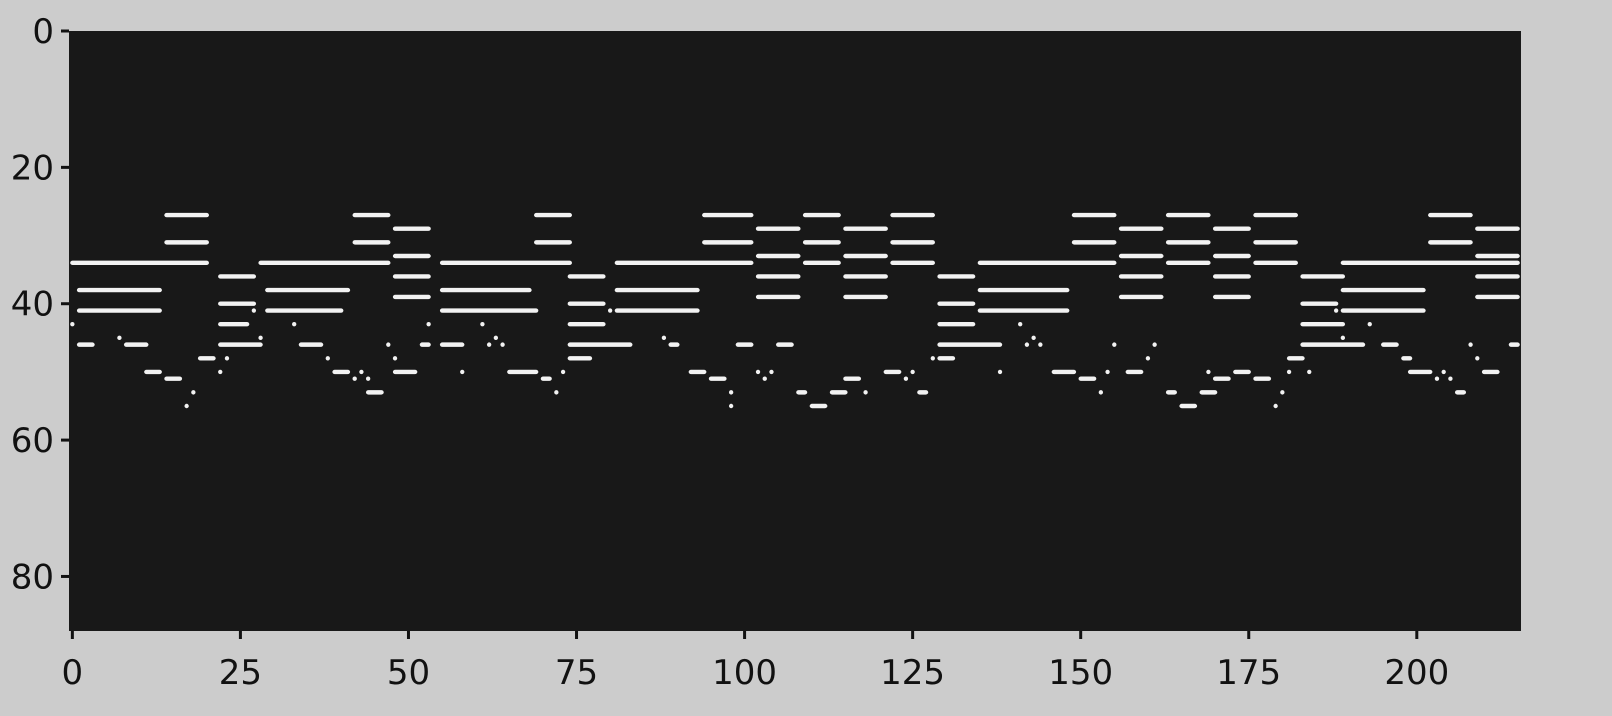 The height and width of the screenshot is (716, 1612). What do you see at coordinates (32, 305) in the screenshot?
I see `y-tick-label: 40` at bounding box center [32, 305].